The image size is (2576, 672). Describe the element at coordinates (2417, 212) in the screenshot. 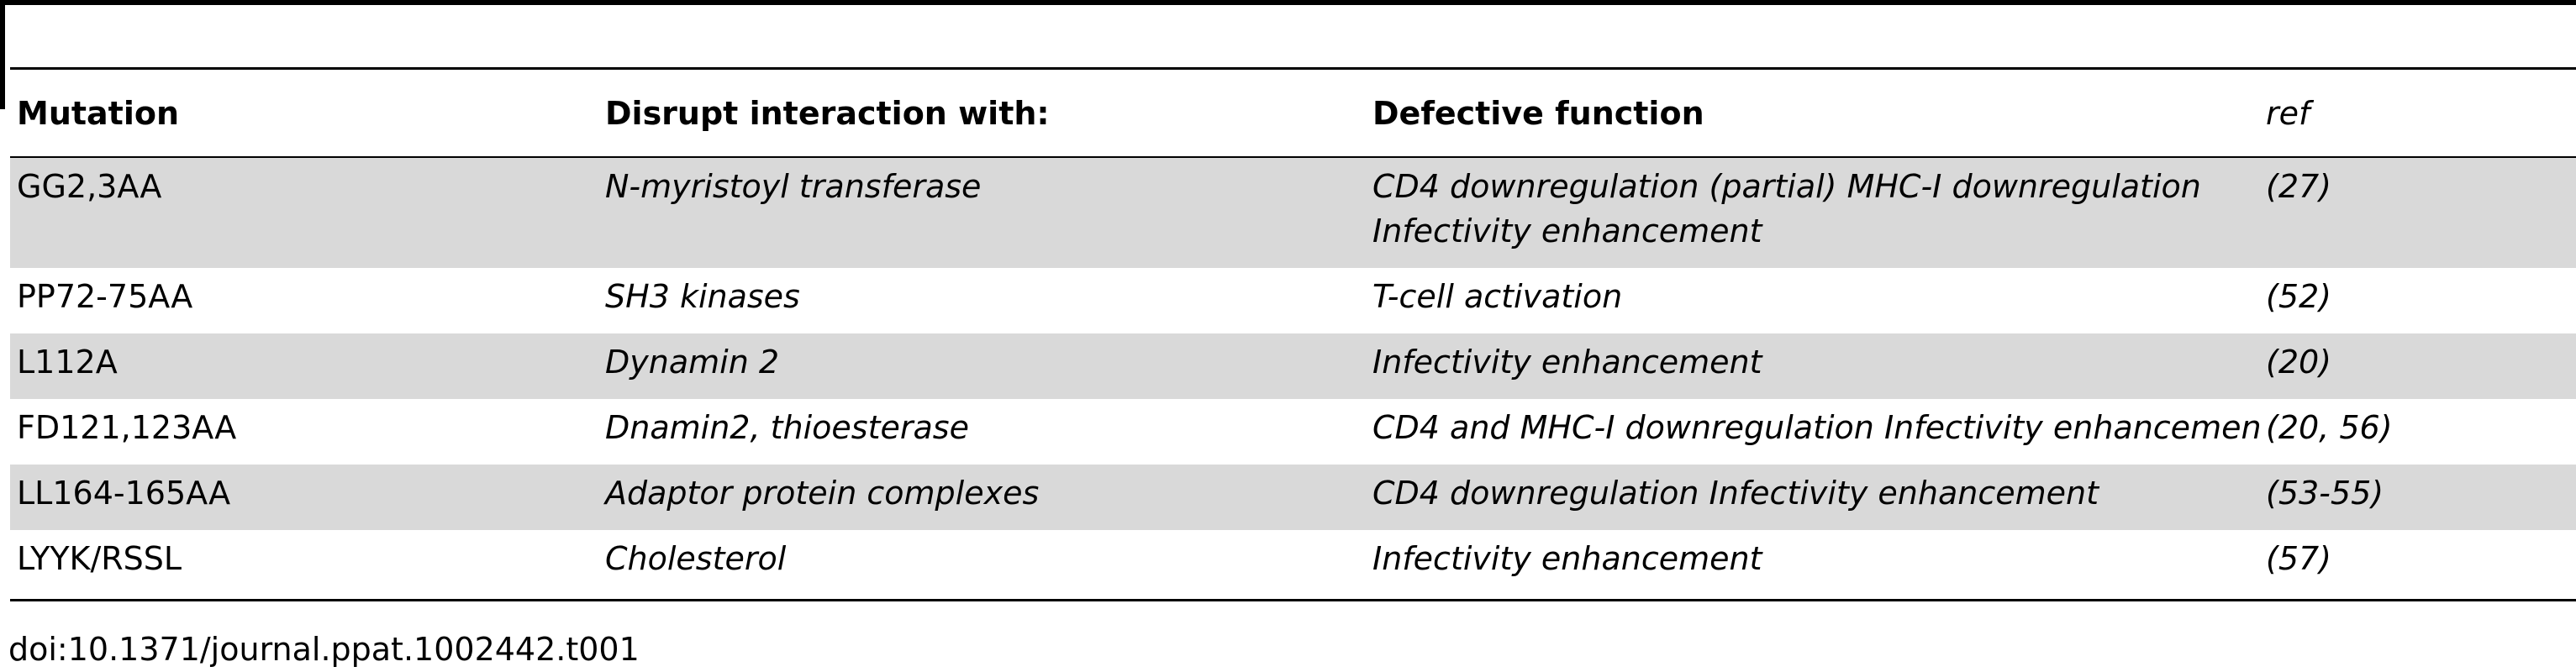

I see `cell-ref: (27)` at that location.